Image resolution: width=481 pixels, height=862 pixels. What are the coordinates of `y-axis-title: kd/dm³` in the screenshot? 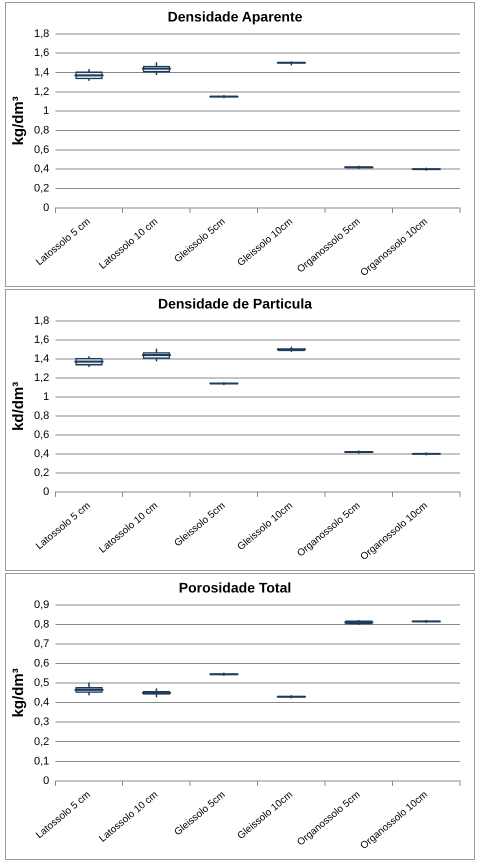 It's located at (19, 406).